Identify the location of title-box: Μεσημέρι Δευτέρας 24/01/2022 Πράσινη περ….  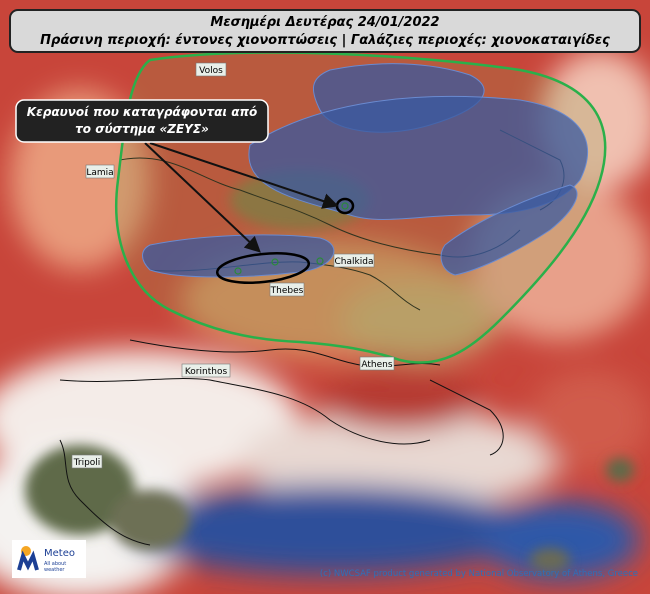
(325, 31).